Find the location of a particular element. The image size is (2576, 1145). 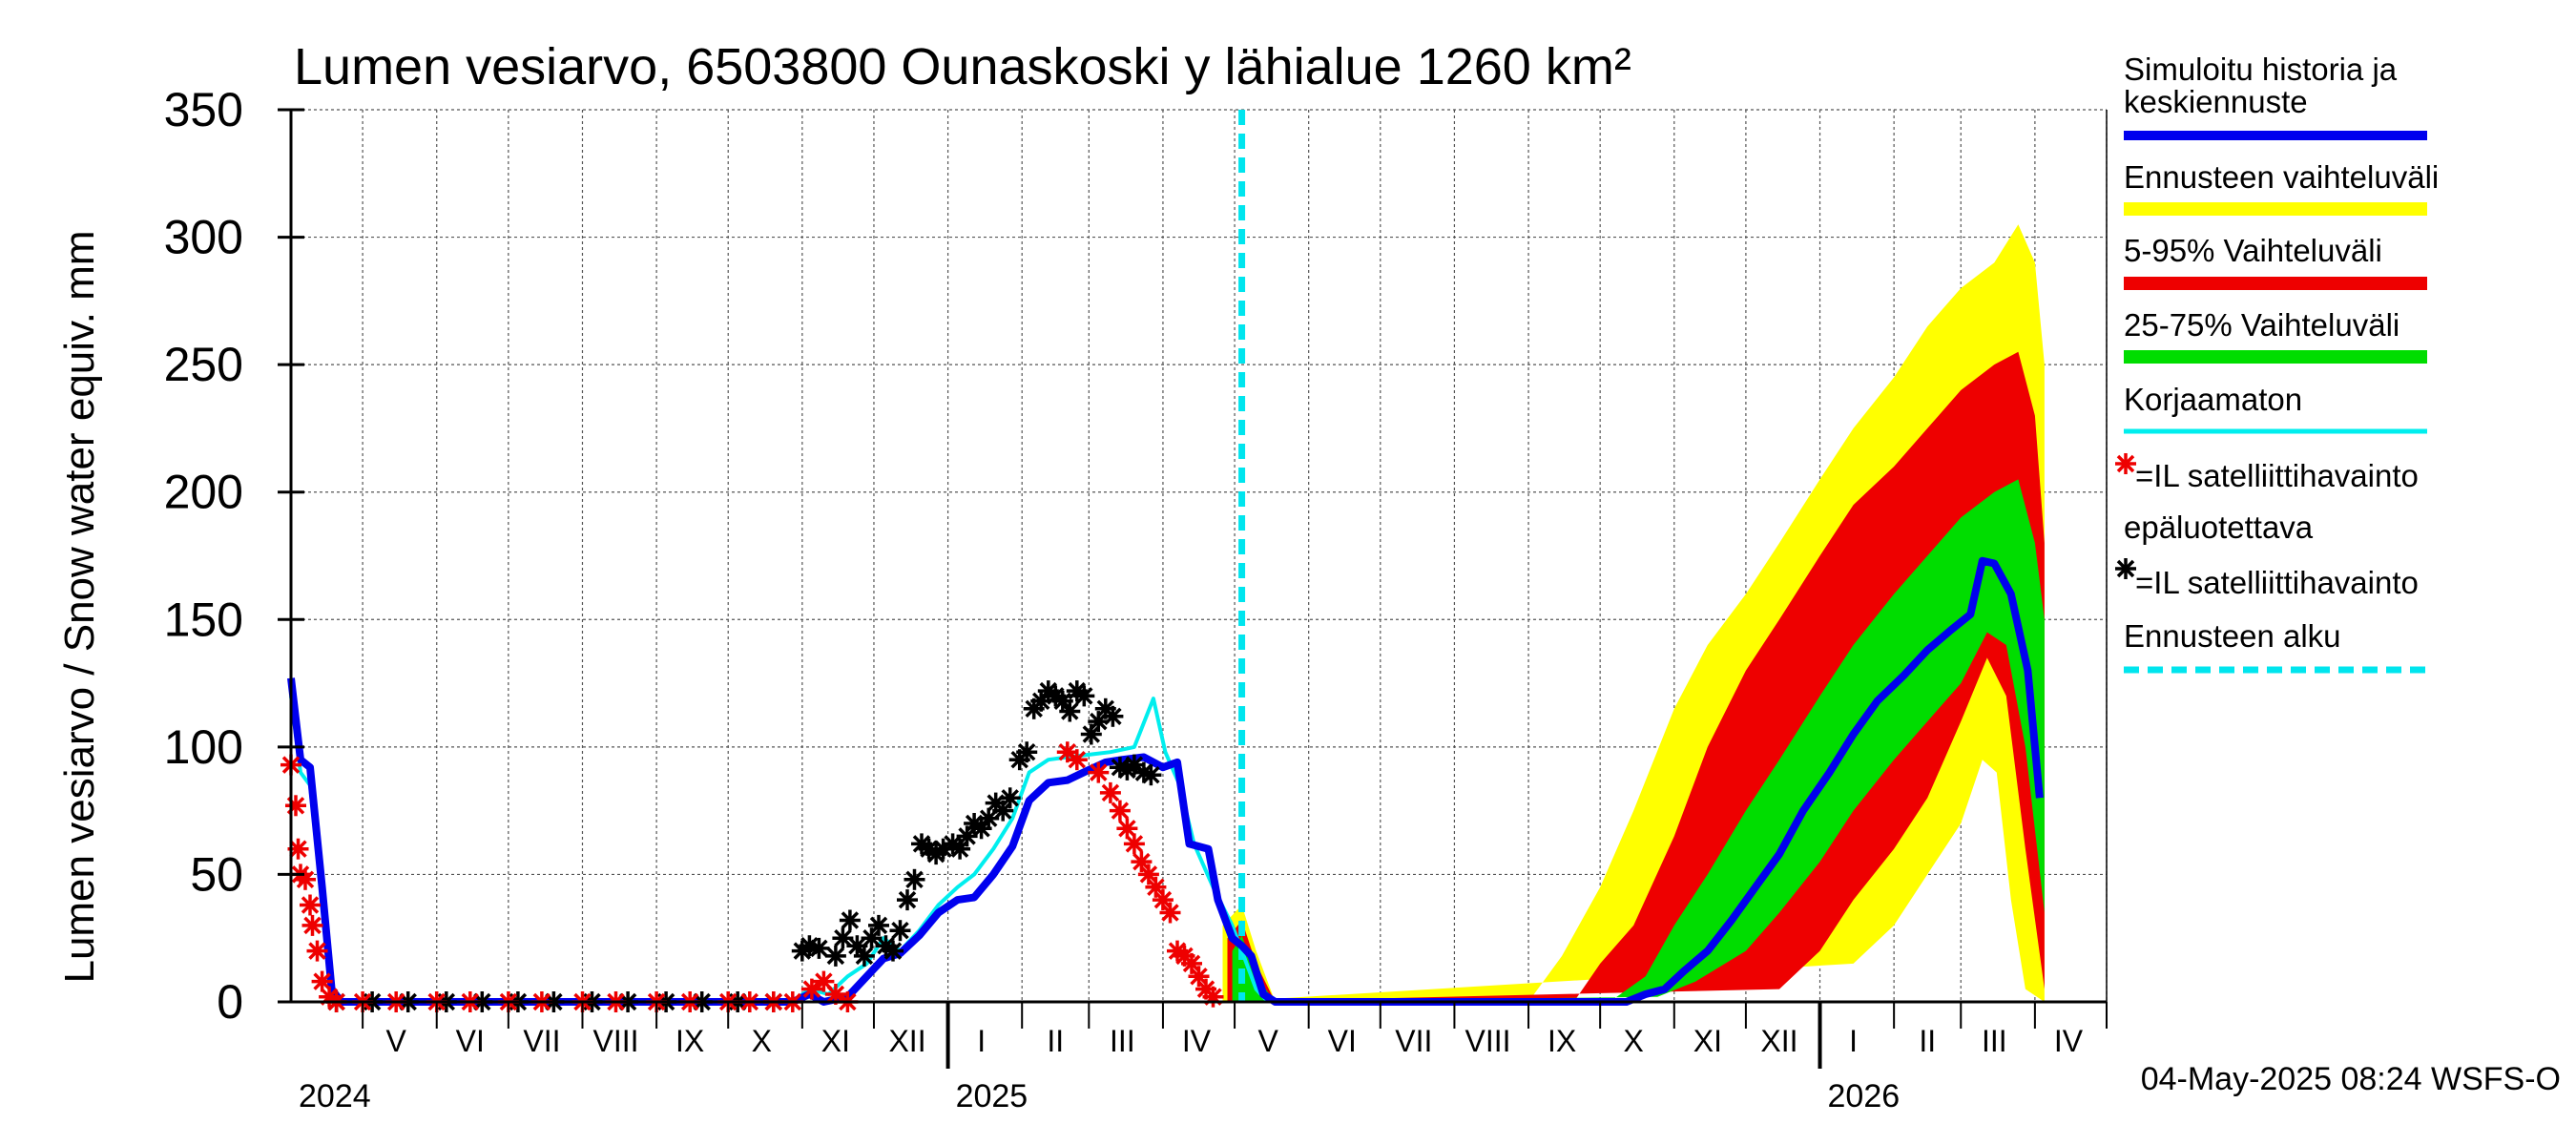

legend-sat-unreliable-text-2: epäluotettava is located at coordinates (2219, 527).